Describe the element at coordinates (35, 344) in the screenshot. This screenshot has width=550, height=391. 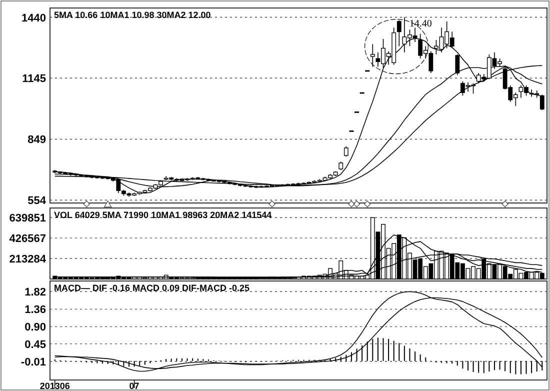
I see `y-tick-label: 0.45` at that location.